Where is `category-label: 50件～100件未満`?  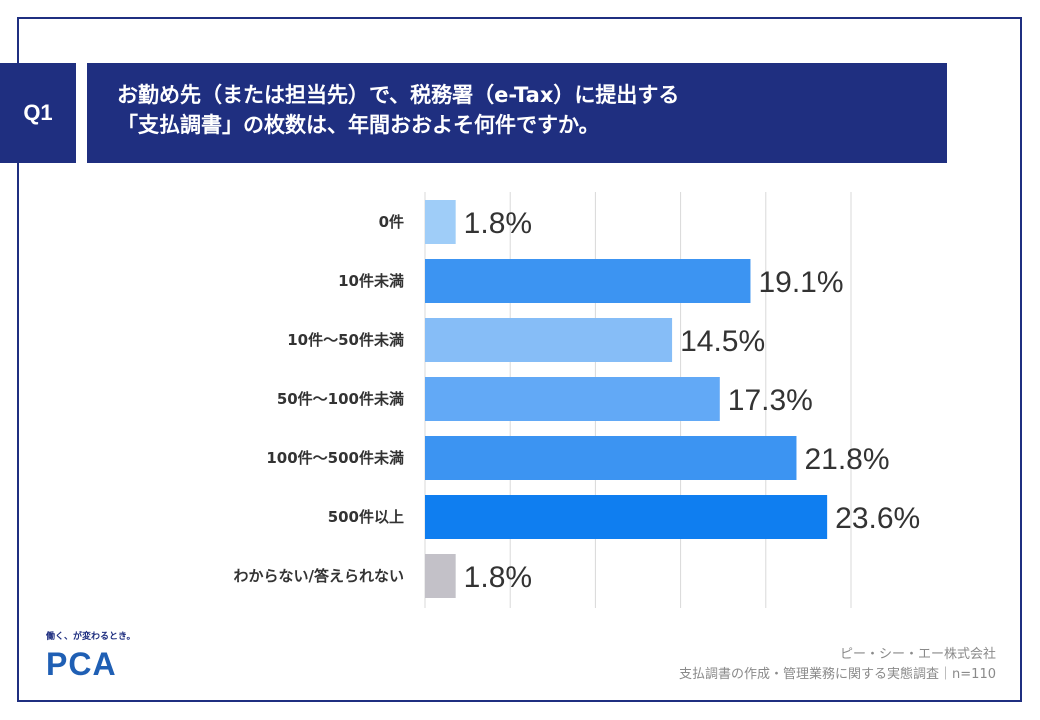
category-label: 50件～100件未満 is located at coordinates (340, 399).